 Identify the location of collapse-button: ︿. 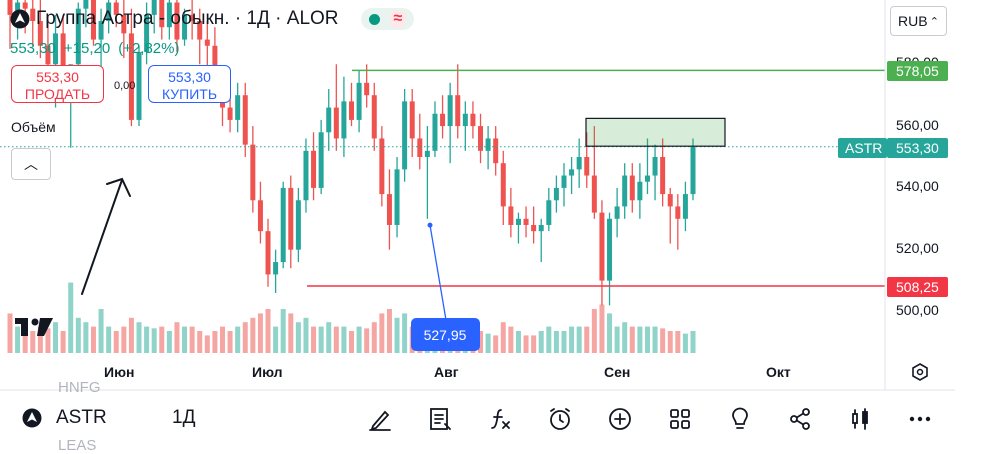
(31, 164).